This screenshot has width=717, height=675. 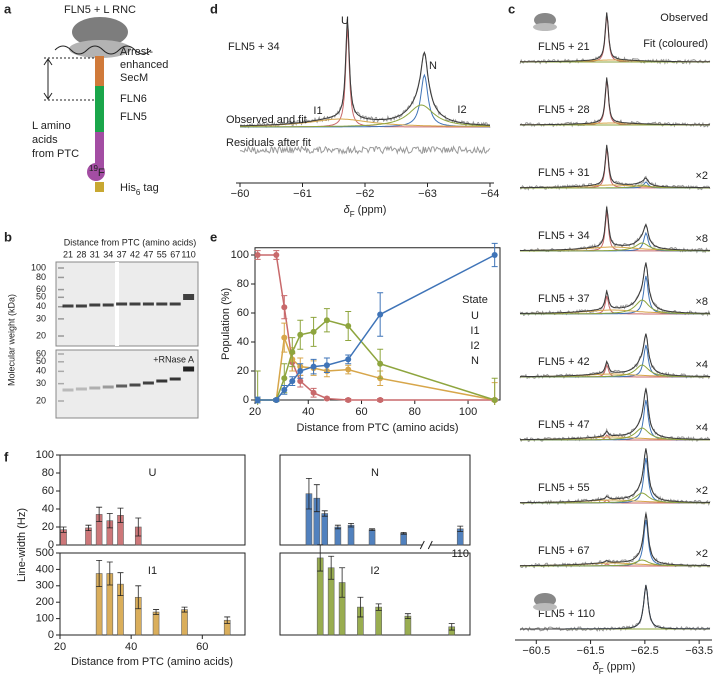 What do you see at coordinates (51, 126) in the screenshot?
I see `label: L amino` at bounding box center [51, 126].